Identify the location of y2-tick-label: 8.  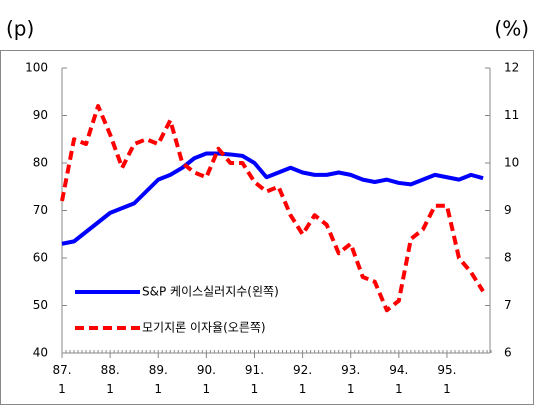
(508, 258).